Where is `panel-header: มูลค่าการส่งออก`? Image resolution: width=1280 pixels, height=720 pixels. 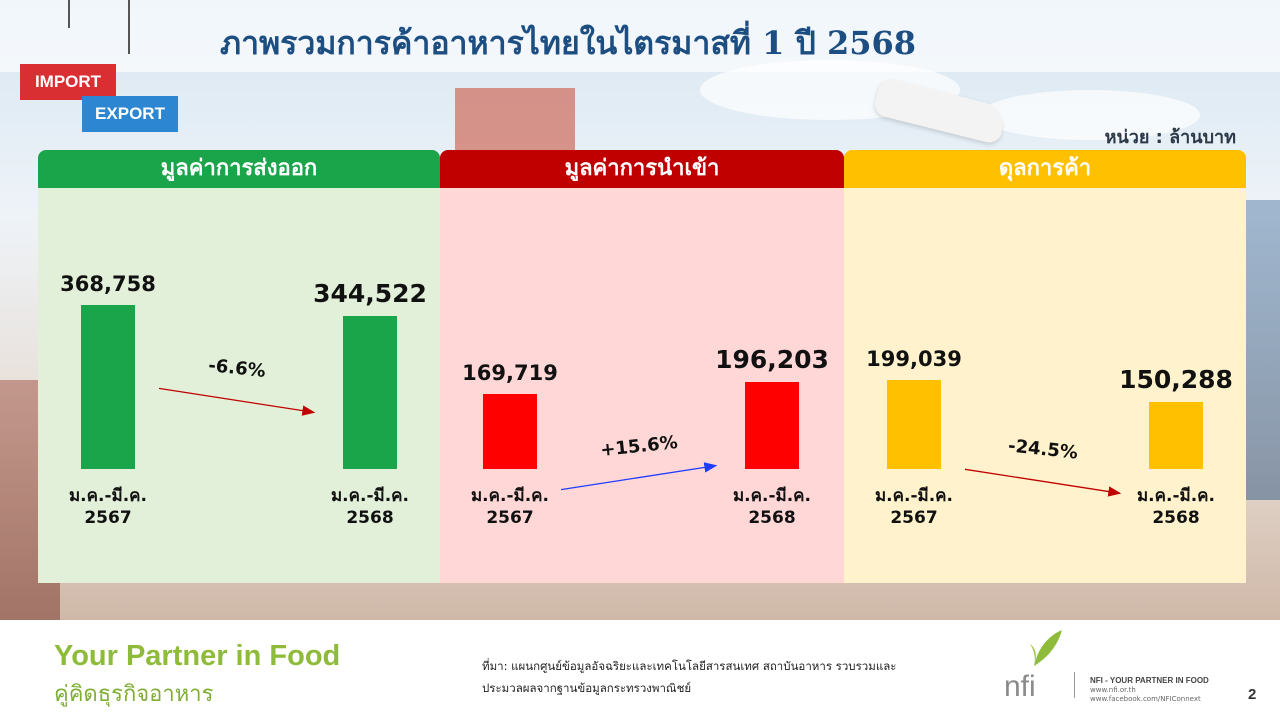 panel-header: มูลค่าการส่งออก is located at coordinates (239, 169).